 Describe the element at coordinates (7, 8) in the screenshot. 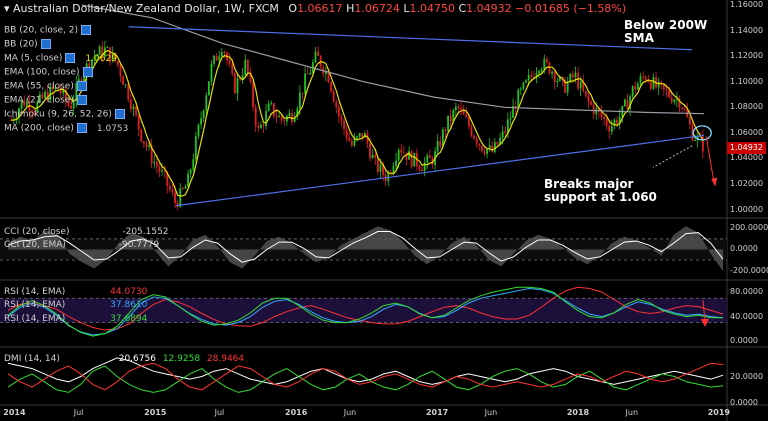

I see `collapse-arrow-icon: ▾` at that location.